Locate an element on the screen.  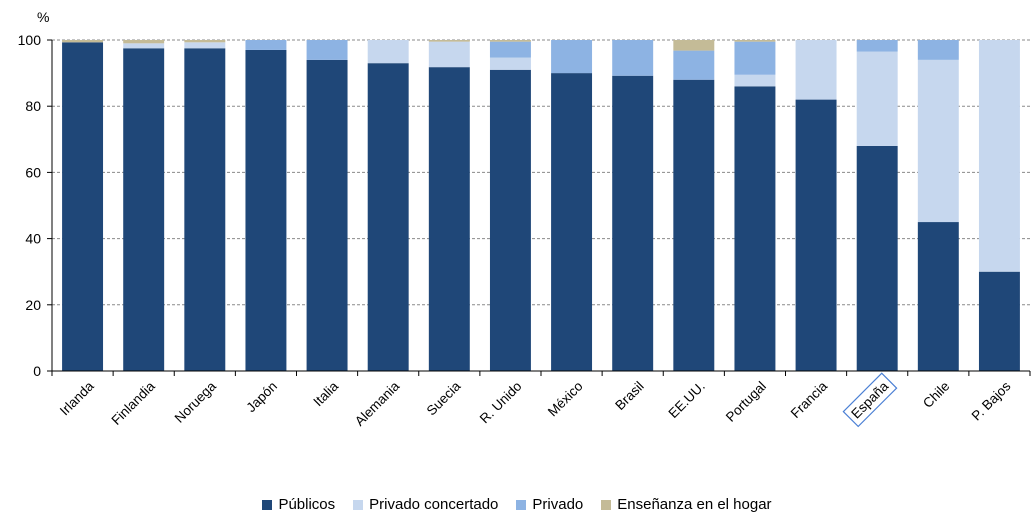
x-category-label: Portugal is located at coordinates (746, 402).